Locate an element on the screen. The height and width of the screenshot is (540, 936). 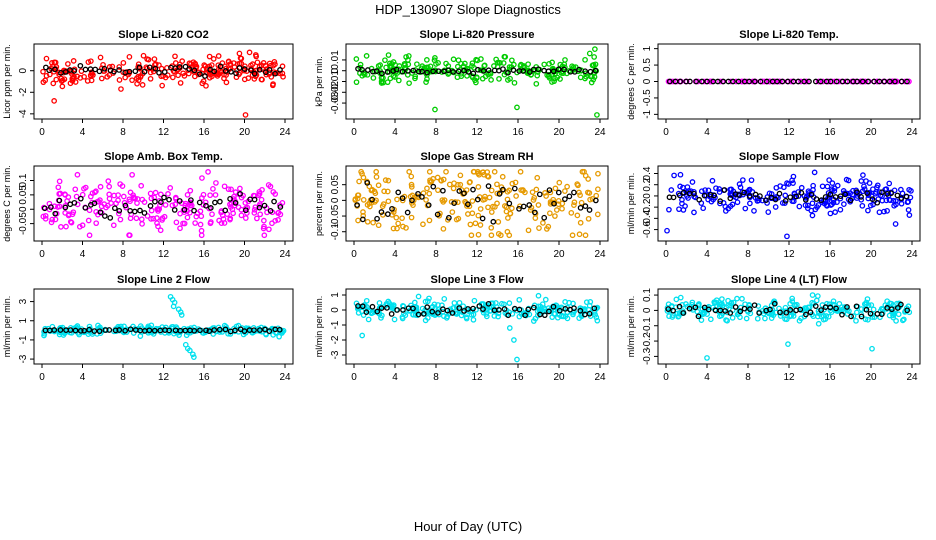
x-tick-label: 20 is located at coordinates (871, 377).